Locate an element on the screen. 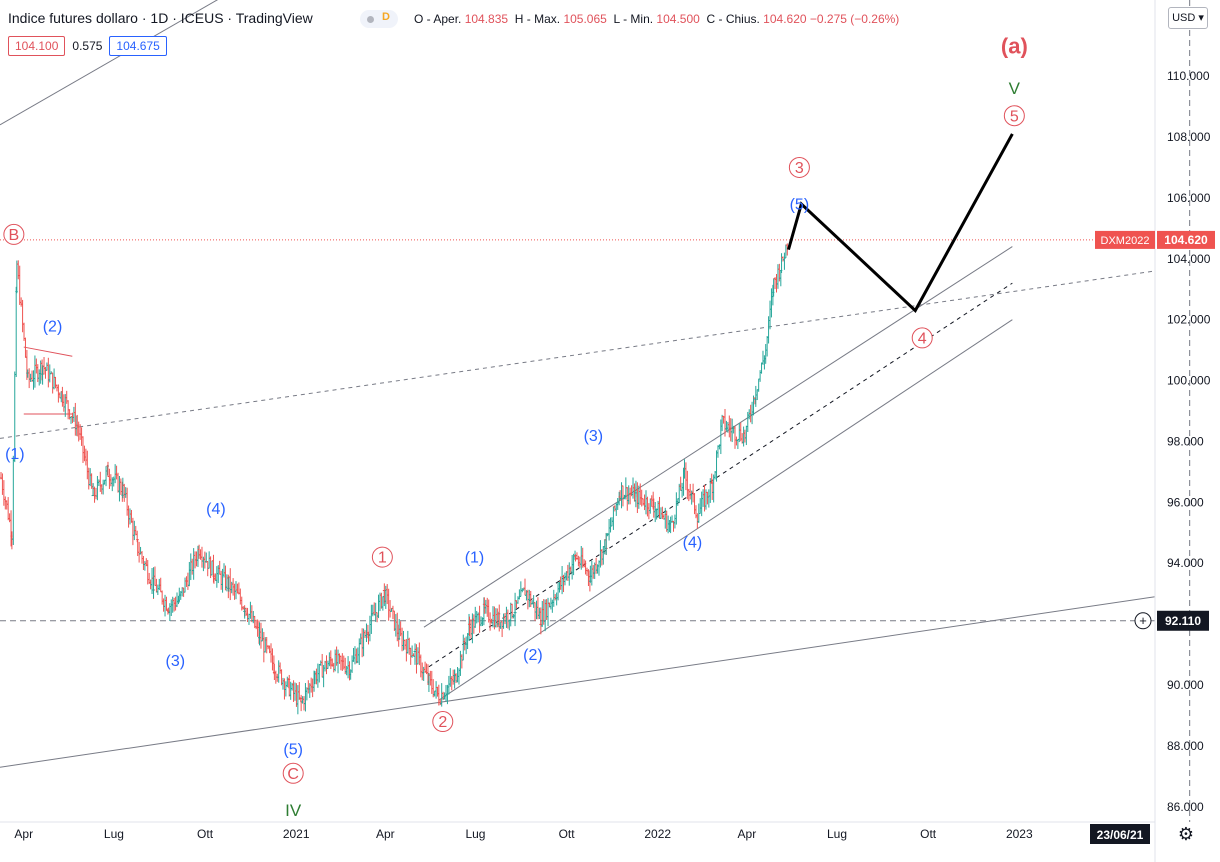 This screenshot has height=862, width=1220. wave-label: 3 is located at coordinates (799, 168).